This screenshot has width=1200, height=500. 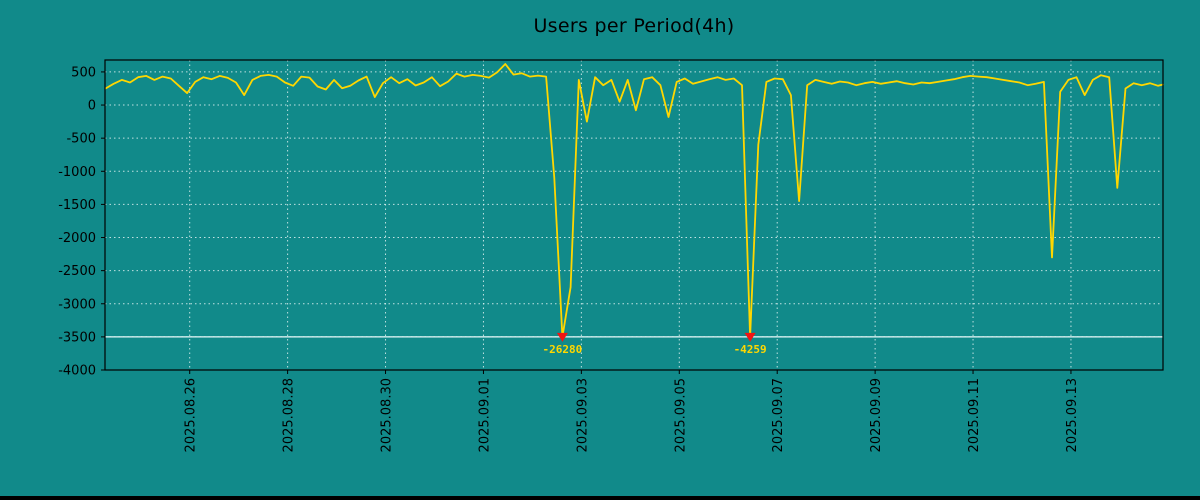 I want to click on y-tick-label: -2500, so click(x=77, y=271).